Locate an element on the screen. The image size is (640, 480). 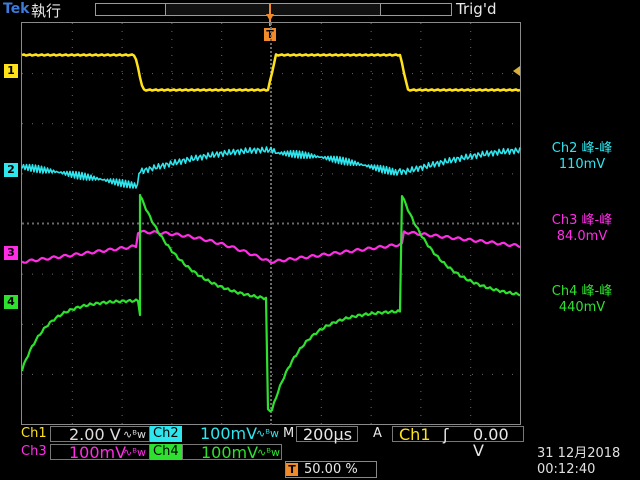
ch2-ground-marker: 2 is located at coordinates (11, 170).